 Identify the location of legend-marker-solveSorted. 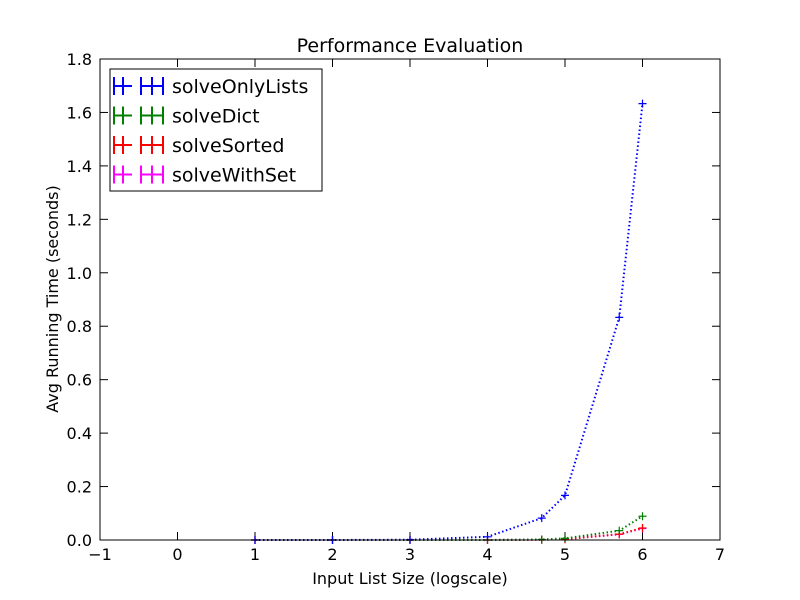
(138, 145).